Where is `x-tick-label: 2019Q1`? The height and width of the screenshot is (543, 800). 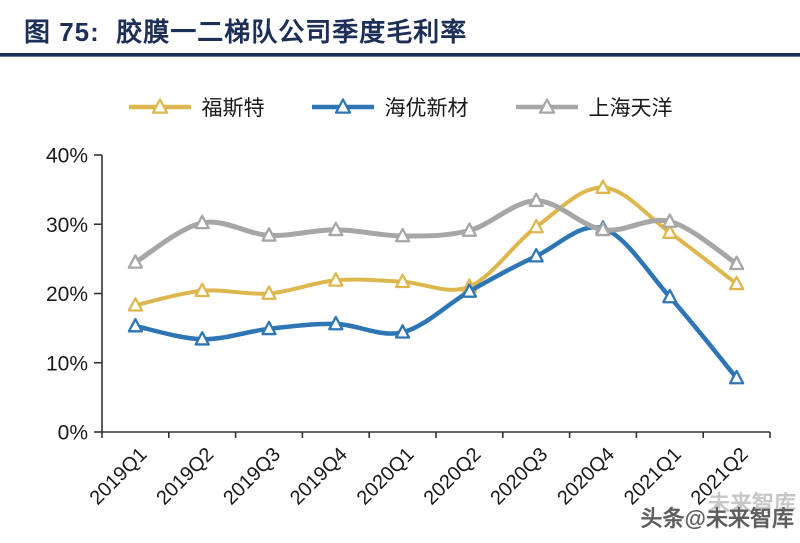
x-tick-label: 2019Q1 is located at coordinates (119, 477).